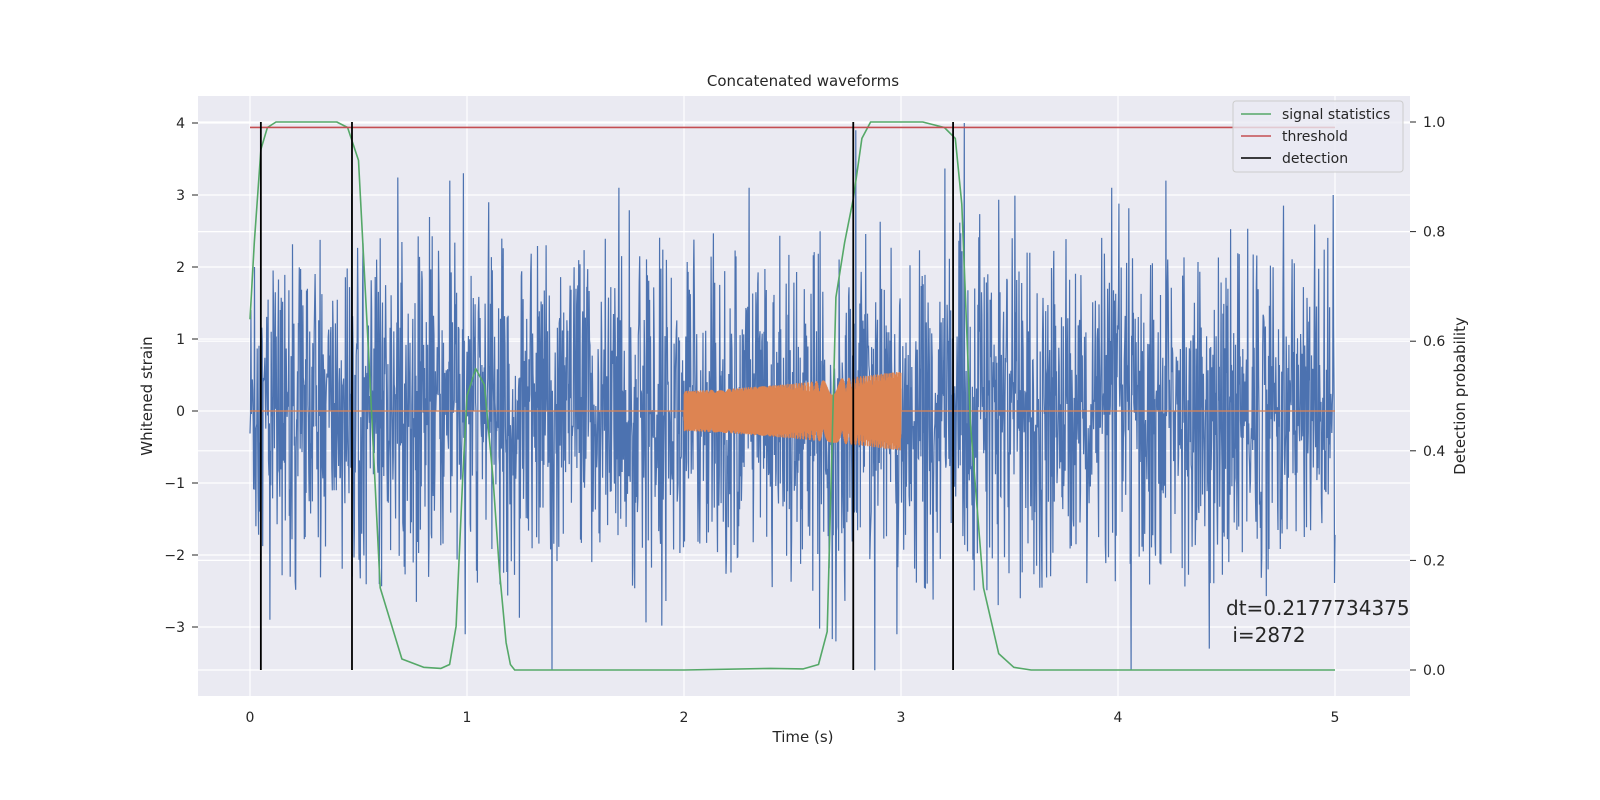 This screenshot has width=1600, height=800. I want to click on y2-tick-label: 0.4, so click(1434, 452).